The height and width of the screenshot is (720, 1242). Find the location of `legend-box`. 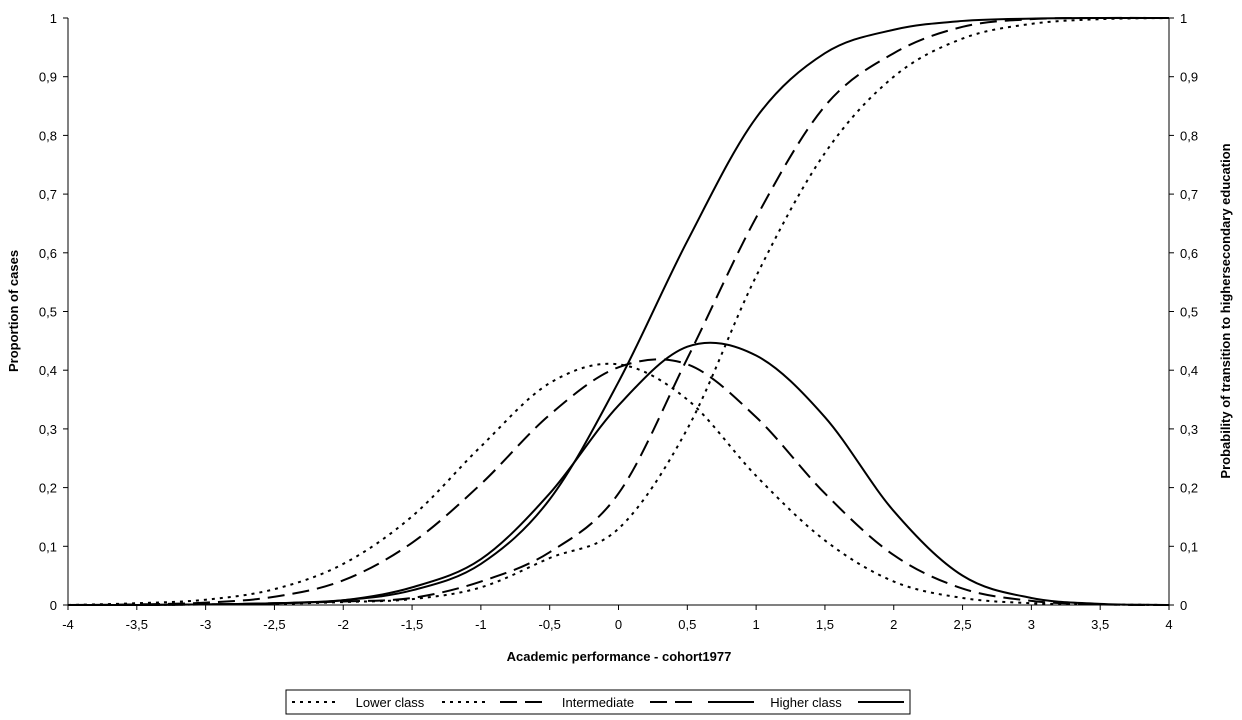

legend-box is located at coordinates (598, 702).